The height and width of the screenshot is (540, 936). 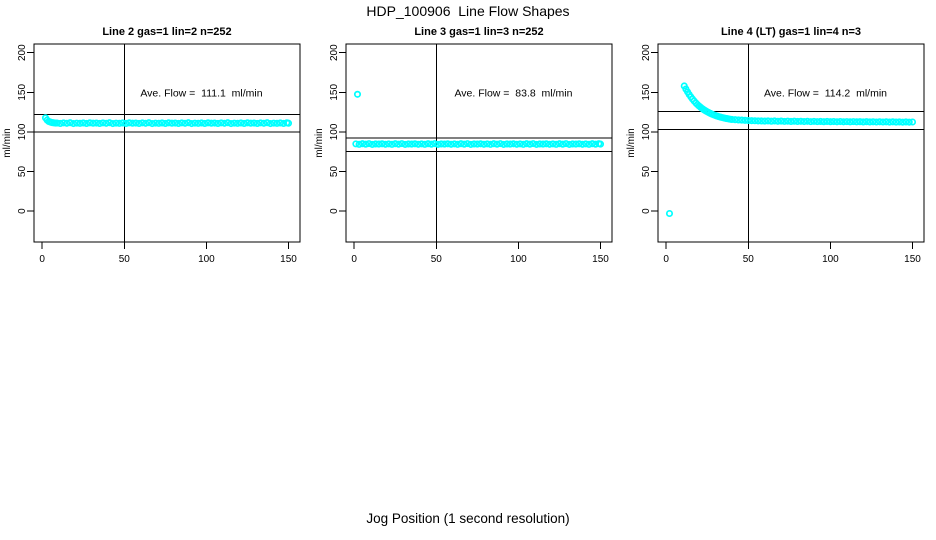 I want to click on y-axis-title: ml/min, so click(x=319, y=142).